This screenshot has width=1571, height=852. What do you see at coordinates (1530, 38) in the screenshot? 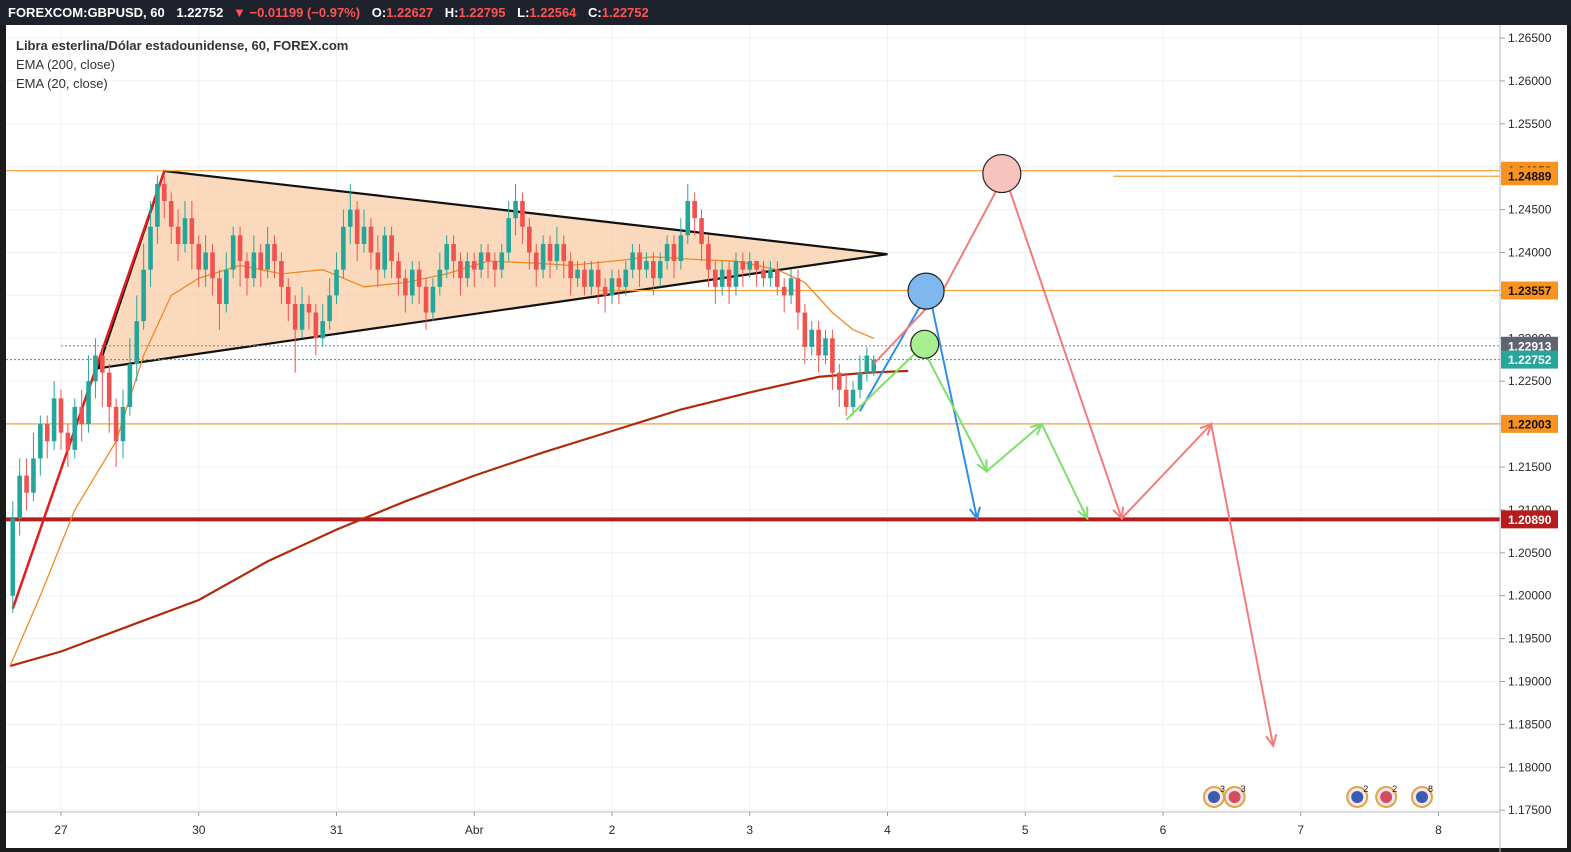
I see `price-tick-label: 1.26500` at bounding box center [1530, 38].